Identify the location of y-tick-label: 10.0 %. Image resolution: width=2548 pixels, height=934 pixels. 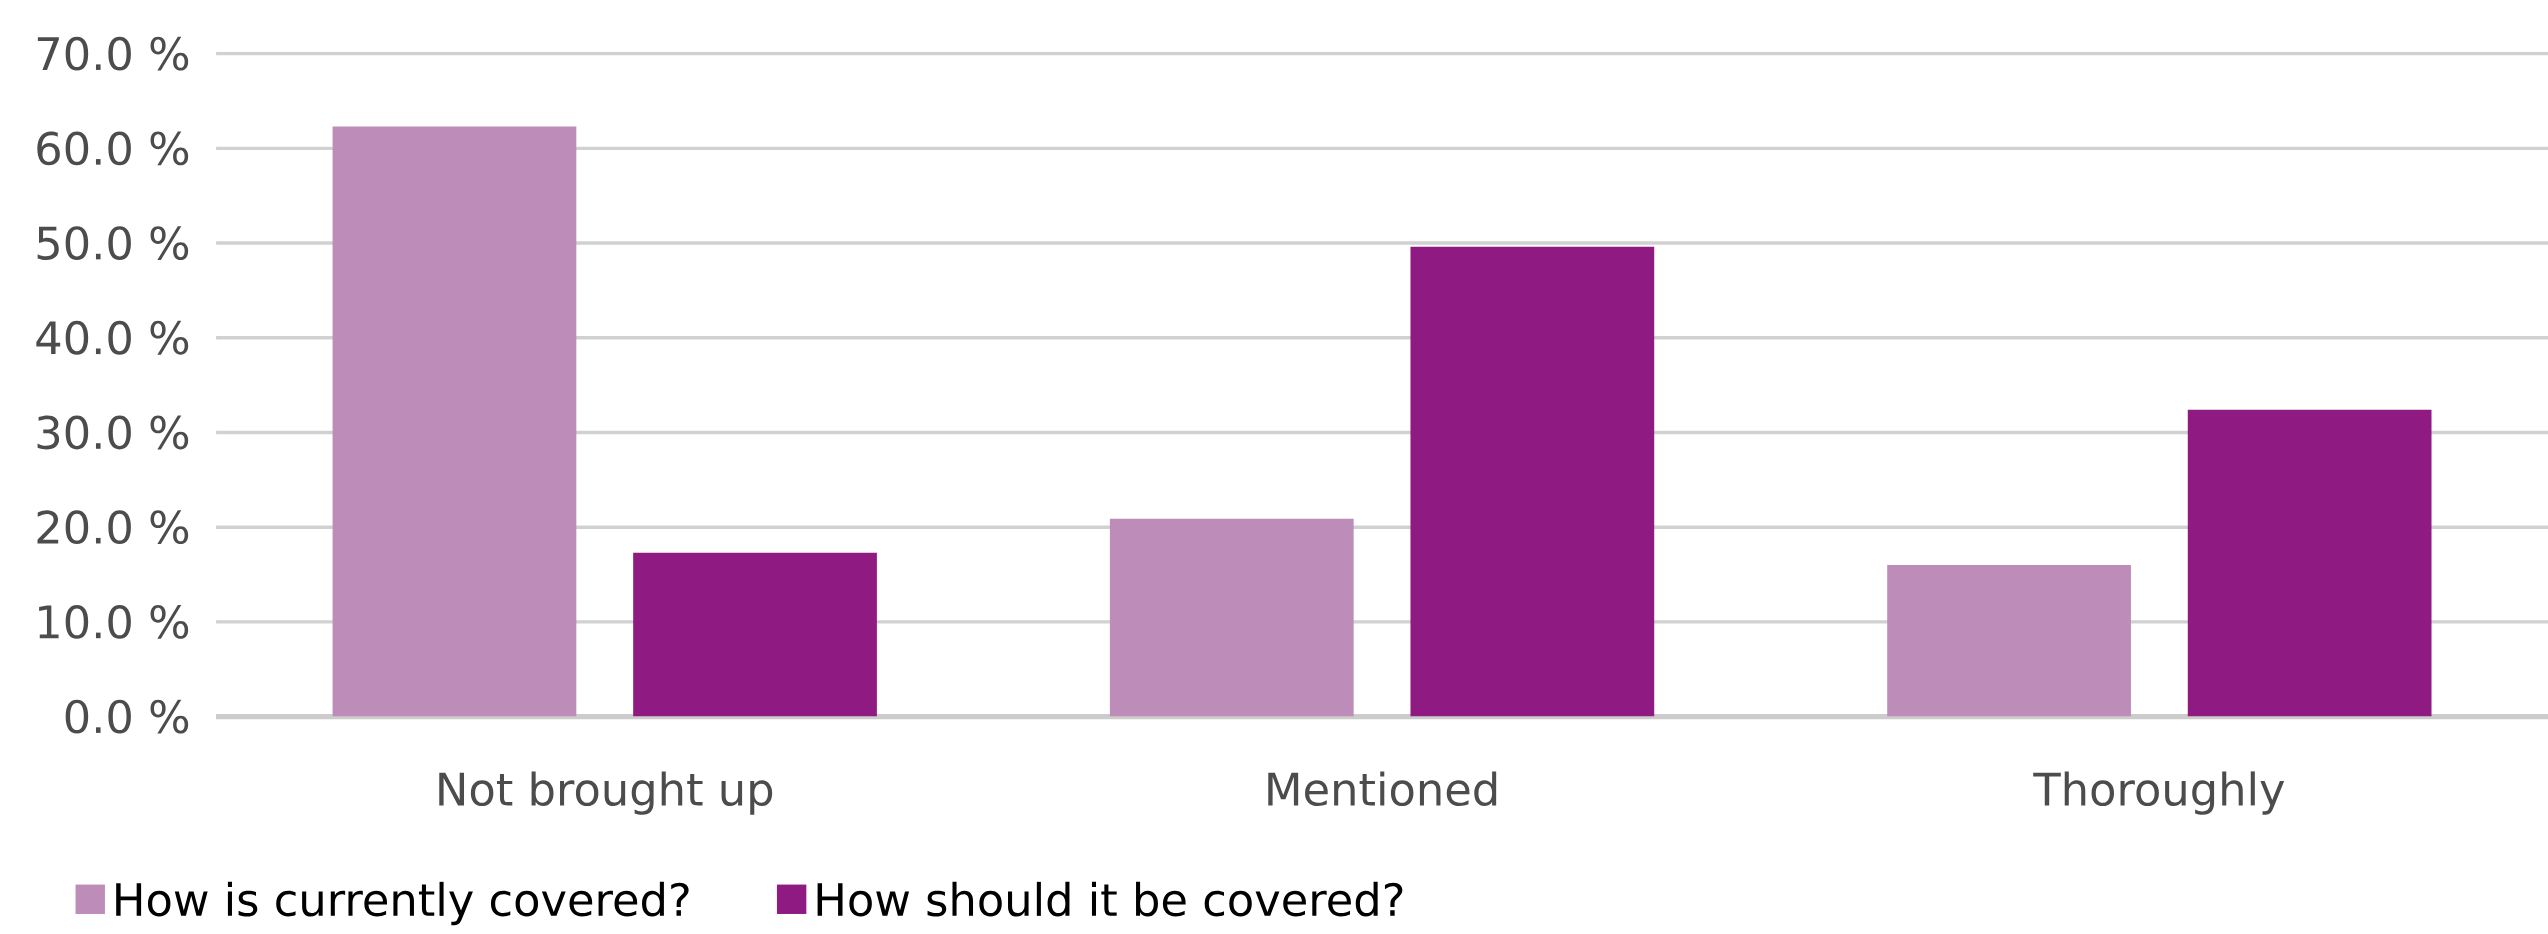
(114, 621).